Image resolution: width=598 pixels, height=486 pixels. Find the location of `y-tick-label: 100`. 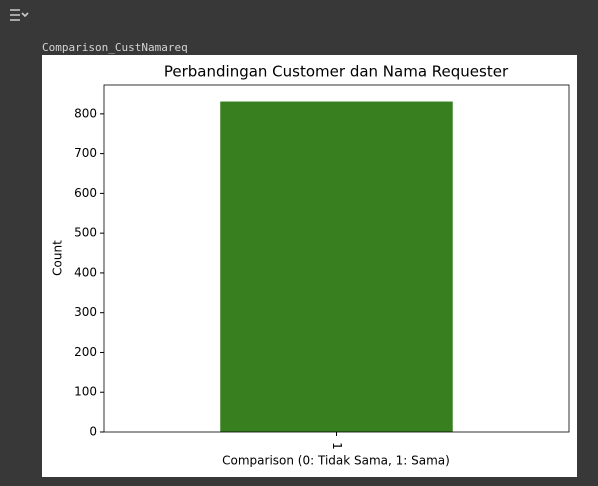

y-tick-label: 100 is located at coordinates (85, 392).